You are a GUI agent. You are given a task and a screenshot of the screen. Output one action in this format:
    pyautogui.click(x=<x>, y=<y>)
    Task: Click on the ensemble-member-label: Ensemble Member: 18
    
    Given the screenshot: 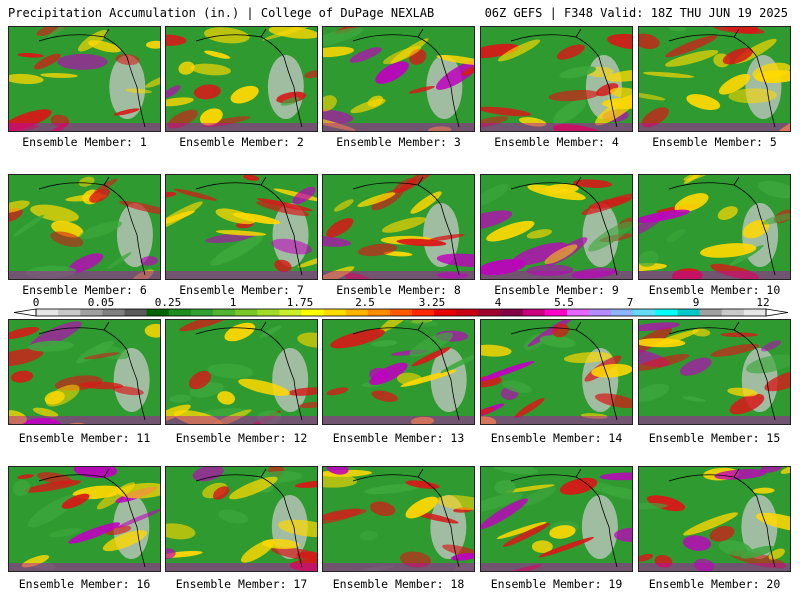 What is the action you would take?
    pyautogui.click(x=398, y=584)
    